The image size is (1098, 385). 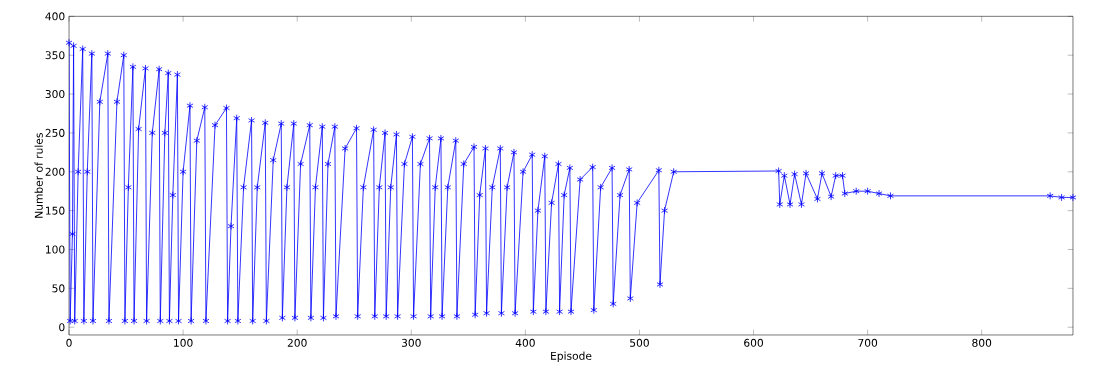 What do you see at coordinates (55, 94) in the screenshot?
I see `y-tick-label: 300` at bounding box center [55, 94].